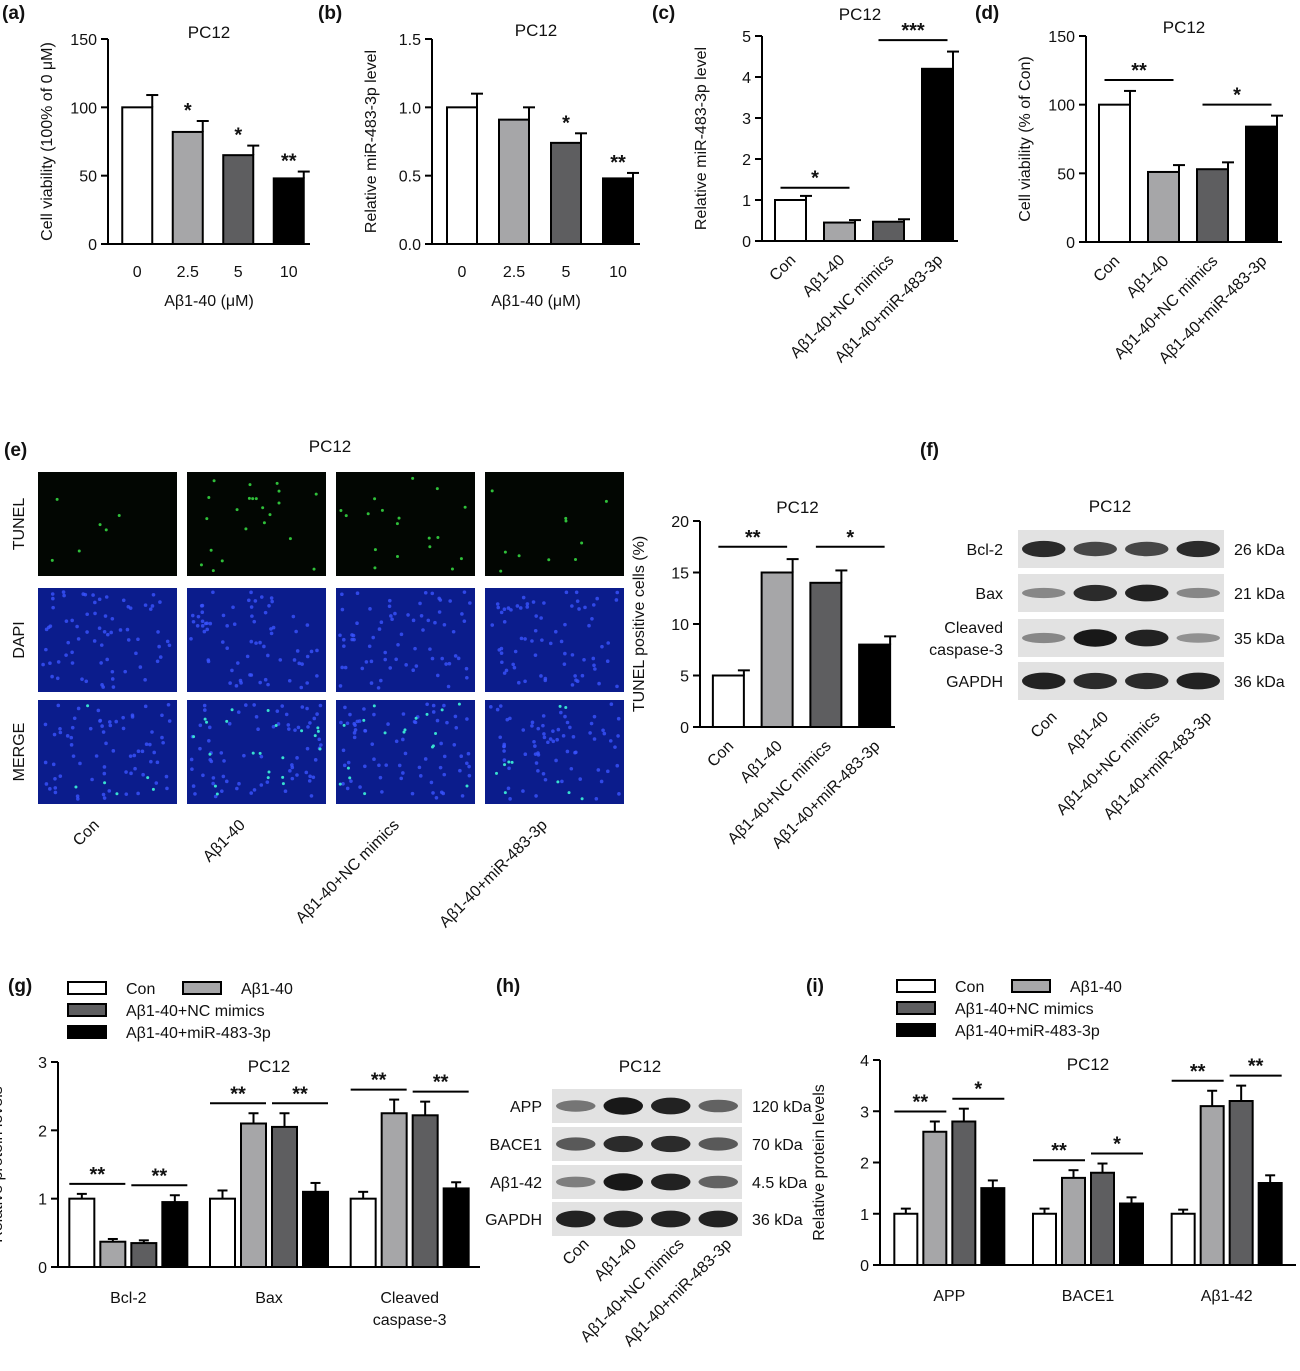 Image resolution: width=1300 pixels, height=1371 pixels. I want to click on legend-label: Con, so click(969, 987).